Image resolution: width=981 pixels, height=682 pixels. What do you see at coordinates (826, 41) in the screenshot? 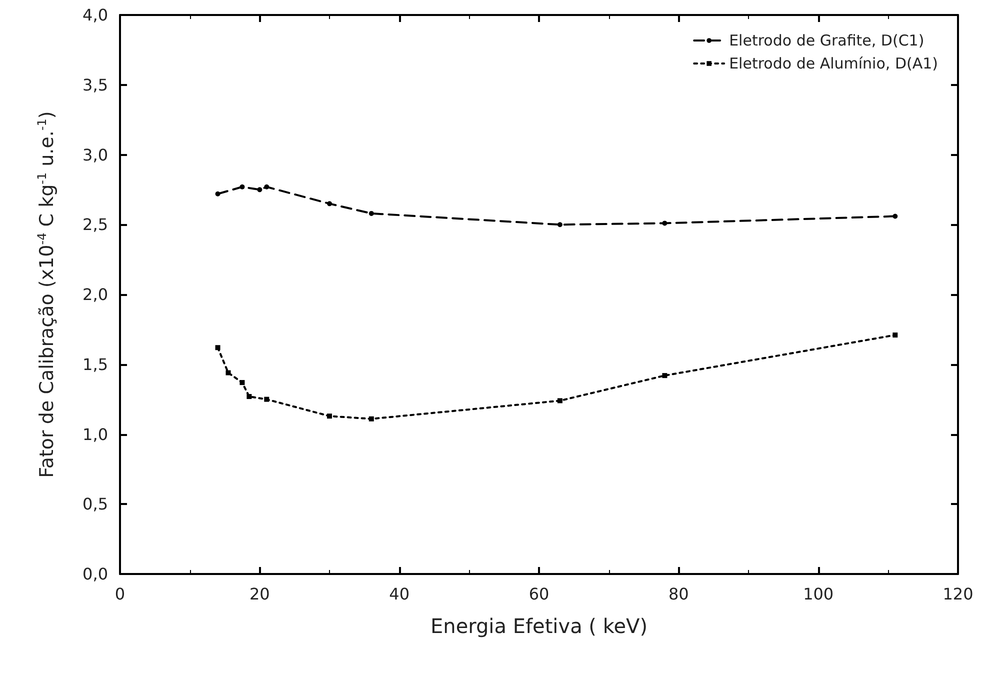
I see `legend-label: Eletrodo de Grafite, D(C1)` at bounding box center [826, 41].